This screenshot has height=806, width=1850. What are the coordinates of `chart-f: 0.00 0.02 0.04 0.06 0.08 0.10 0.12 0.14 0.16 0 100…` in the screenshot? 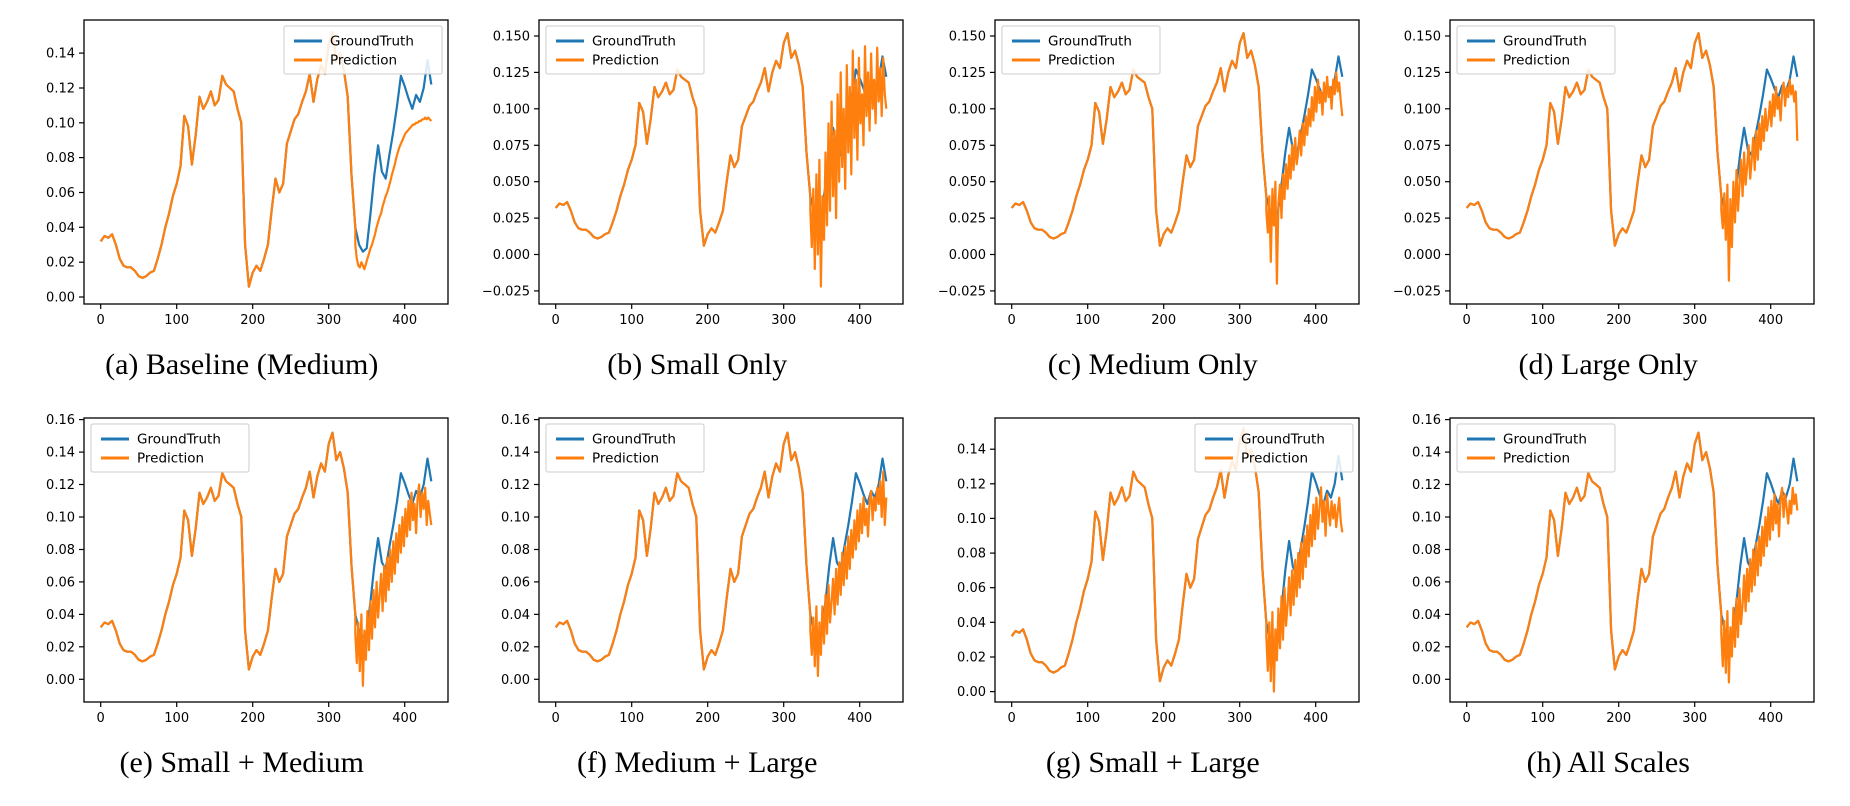 It's located at (697, 572).